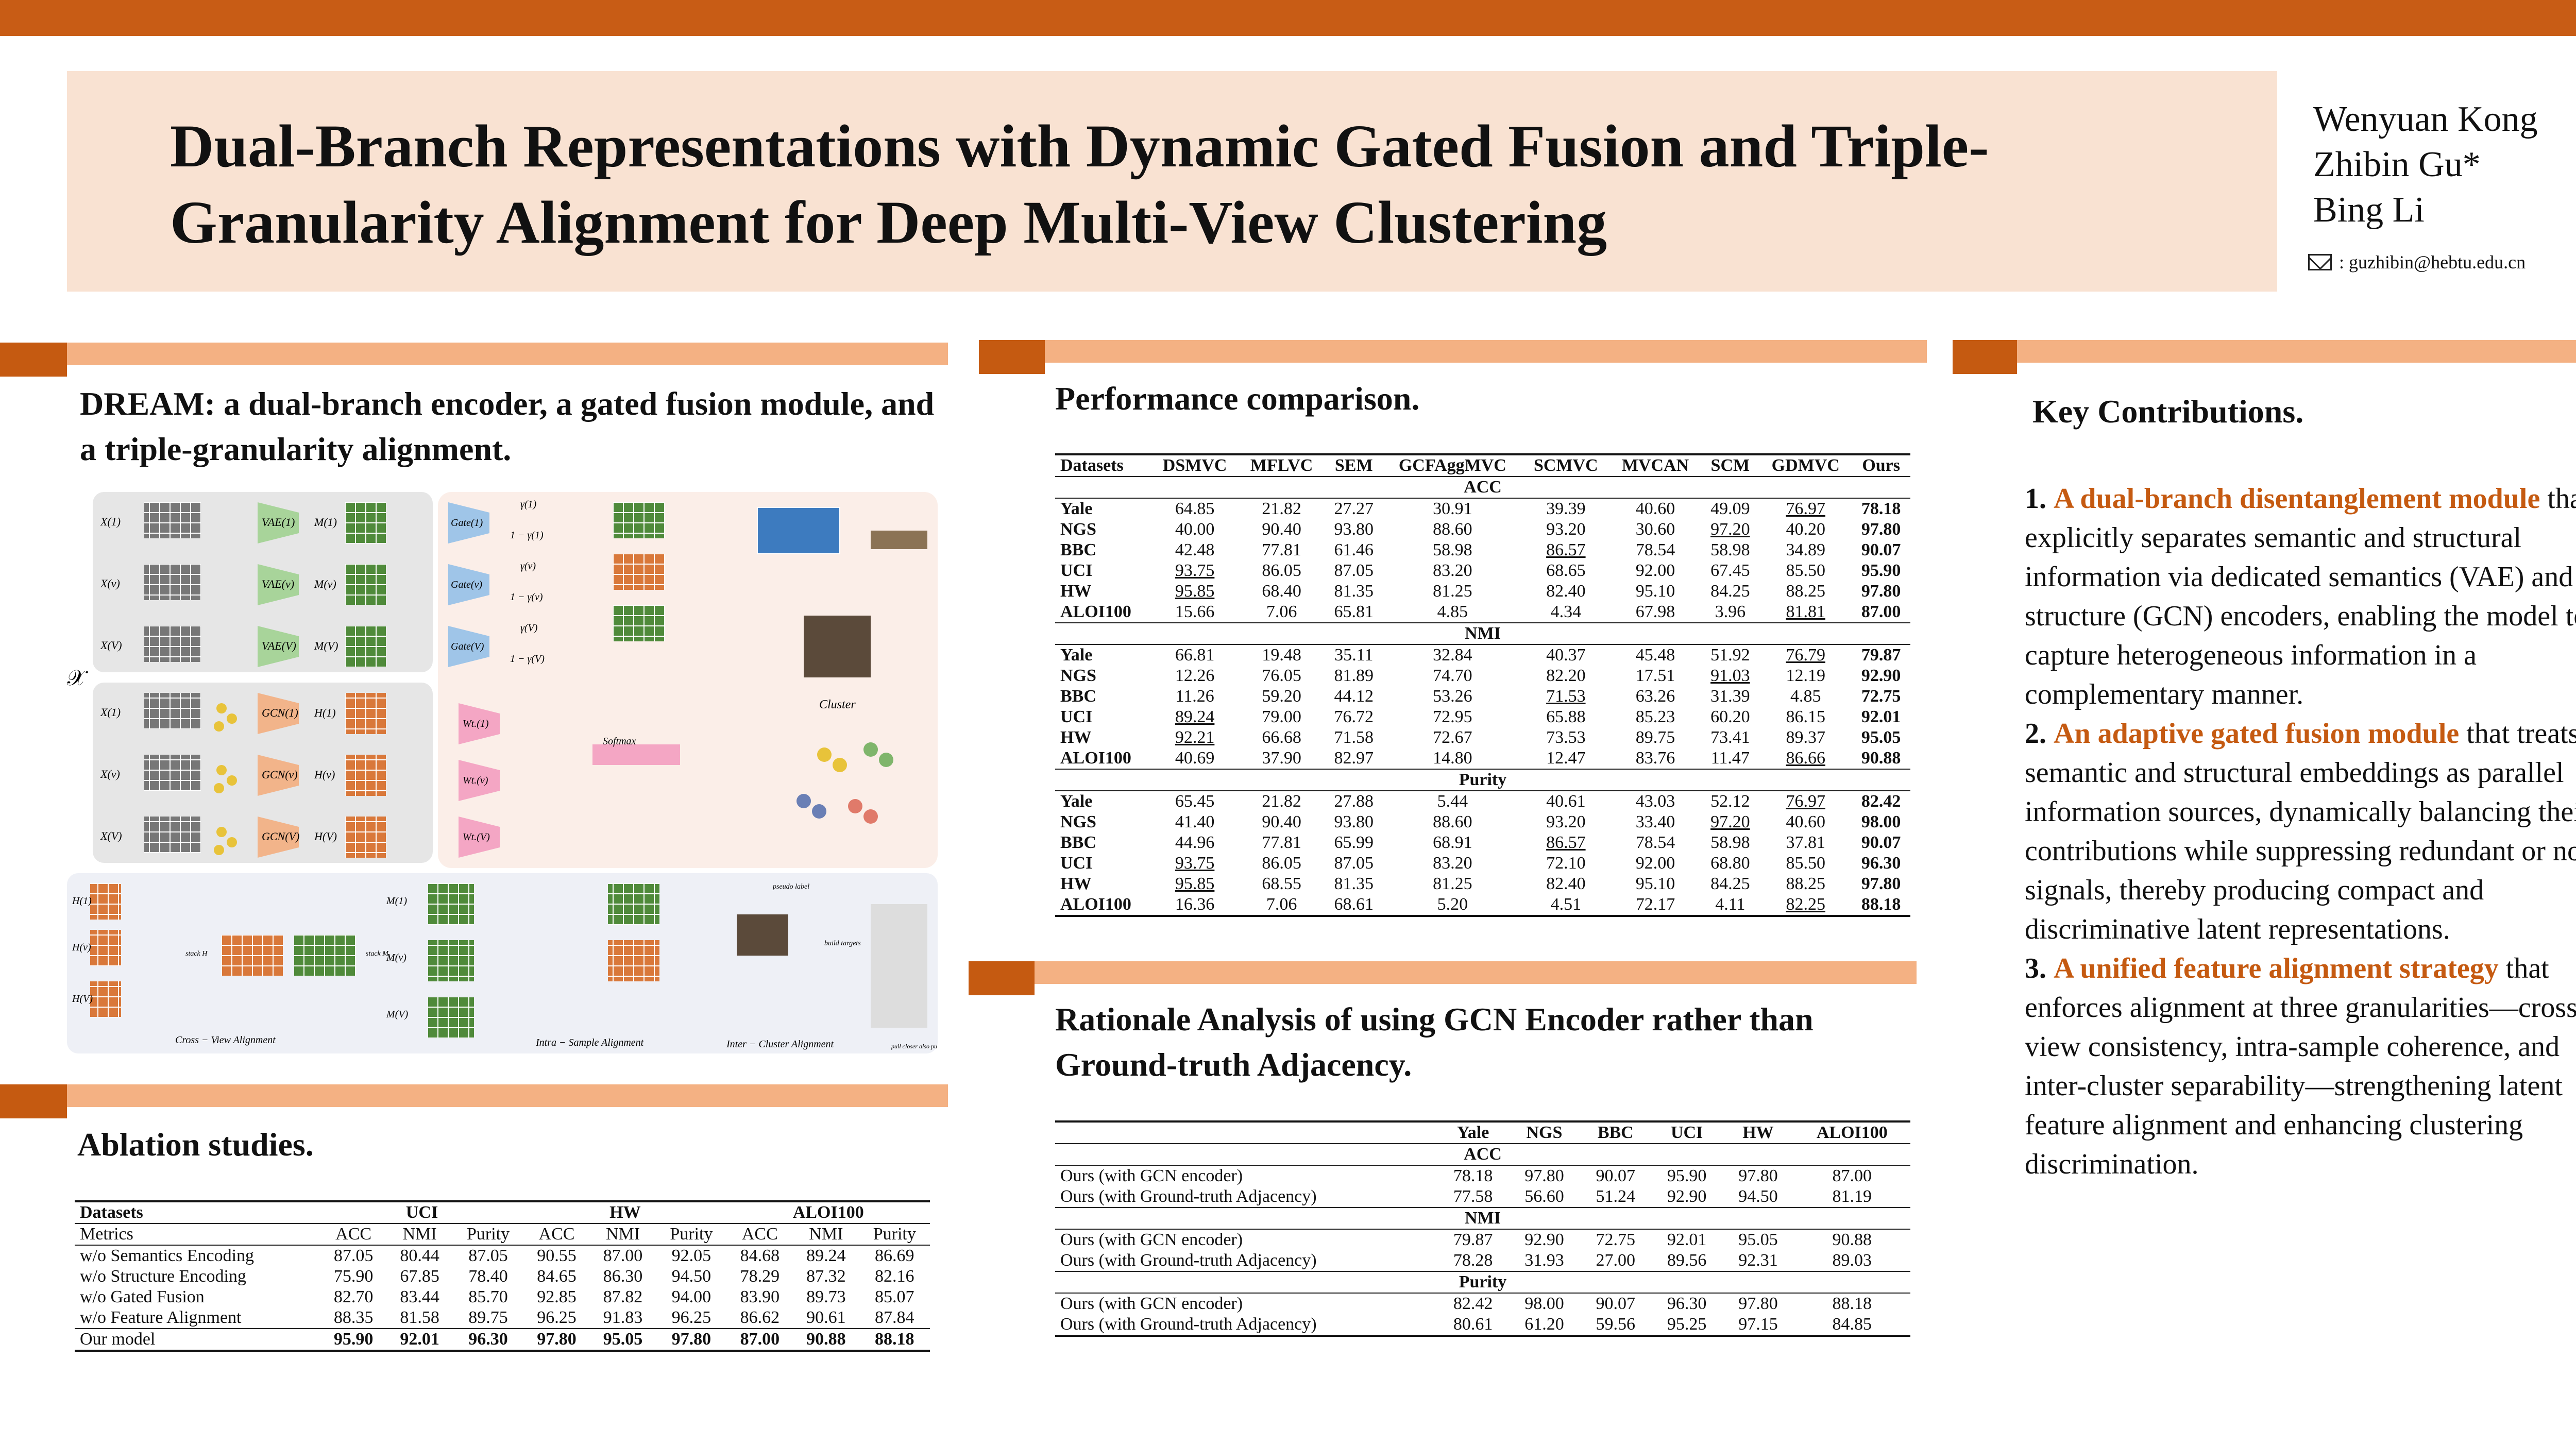 The height and width of the screenshot is (1445, 2576). I want to click on value-cell: 60.20, so click(1730, 716).